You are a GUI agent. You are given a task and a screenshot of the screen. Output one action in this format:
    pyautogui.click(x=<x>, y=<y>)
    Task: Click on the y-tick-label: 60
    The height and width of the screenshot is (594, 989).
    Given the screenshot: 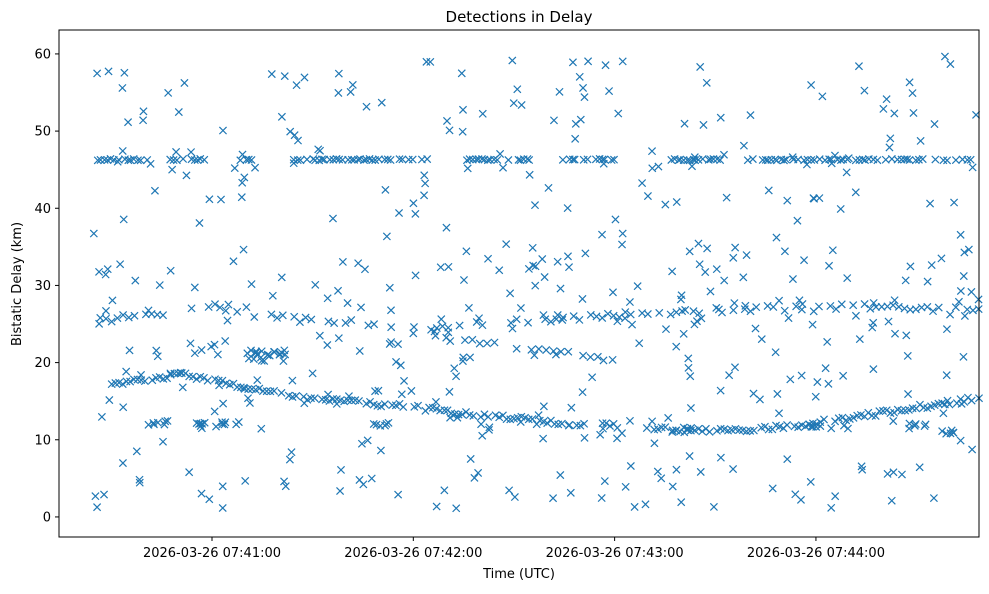 What is the action you would take?
    pyautogui.click(x=42, y=54)
    